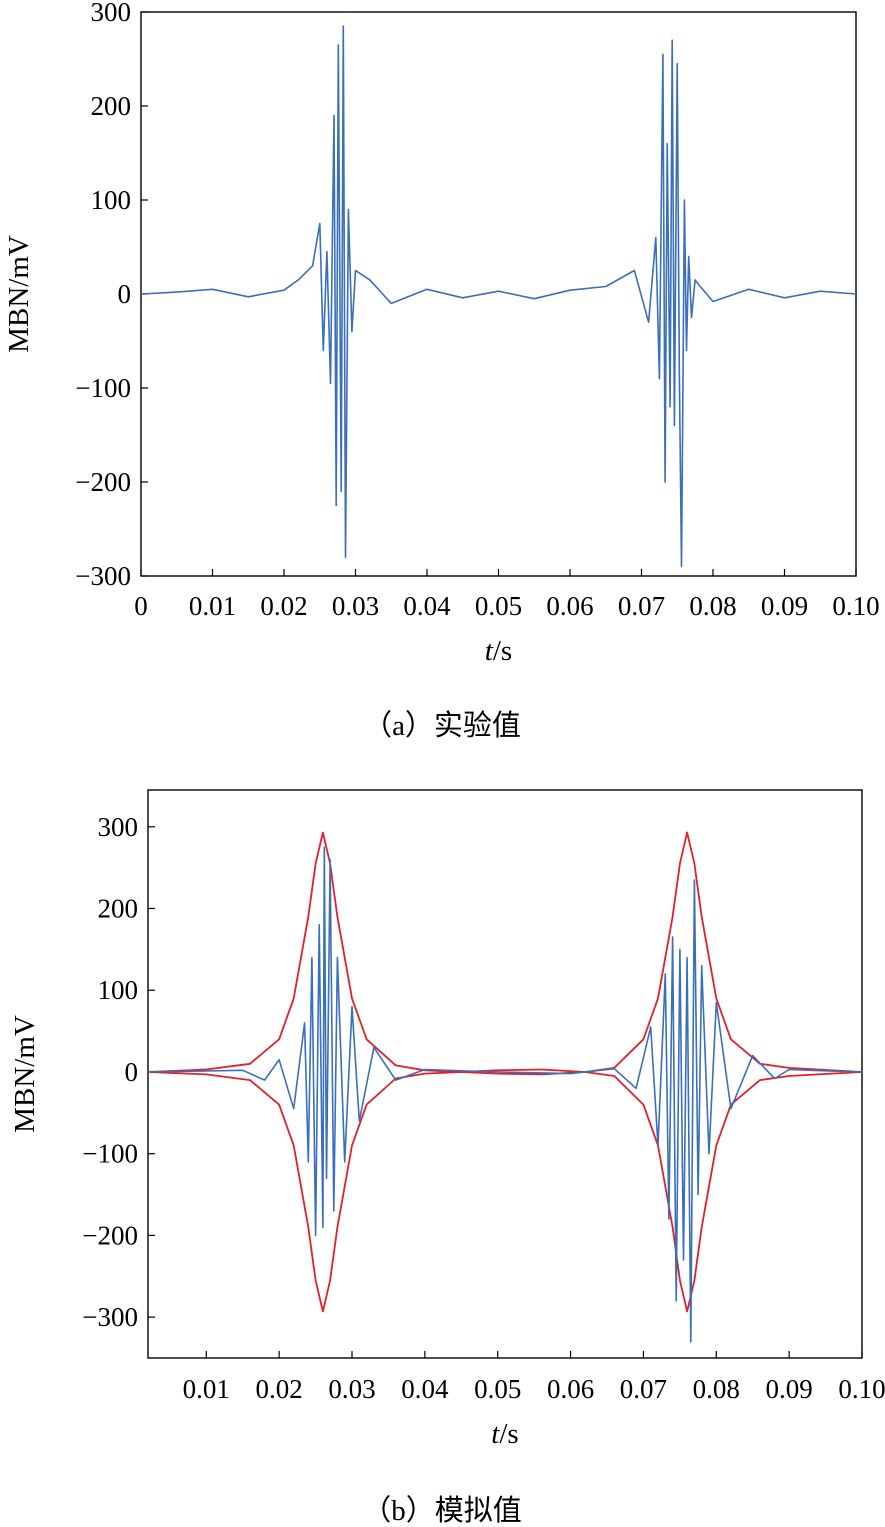 The height and width of the screenshot is (1527, 885). What do you see at coordinates (442, 725) in the screenshot?
I see `panel-caption-a: （a）实验值` at bounding box center [442, 725].